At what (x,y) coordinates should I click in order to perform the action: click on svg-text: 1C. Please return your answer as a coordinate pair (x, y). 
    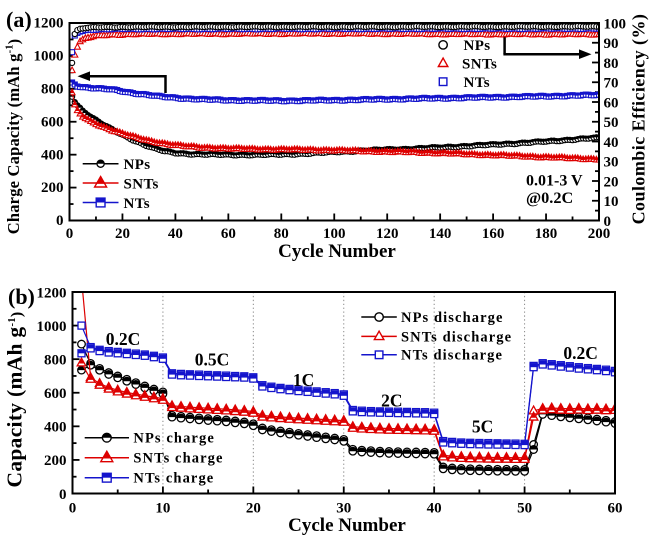
    Looking at the image, I should click on (303, 380).